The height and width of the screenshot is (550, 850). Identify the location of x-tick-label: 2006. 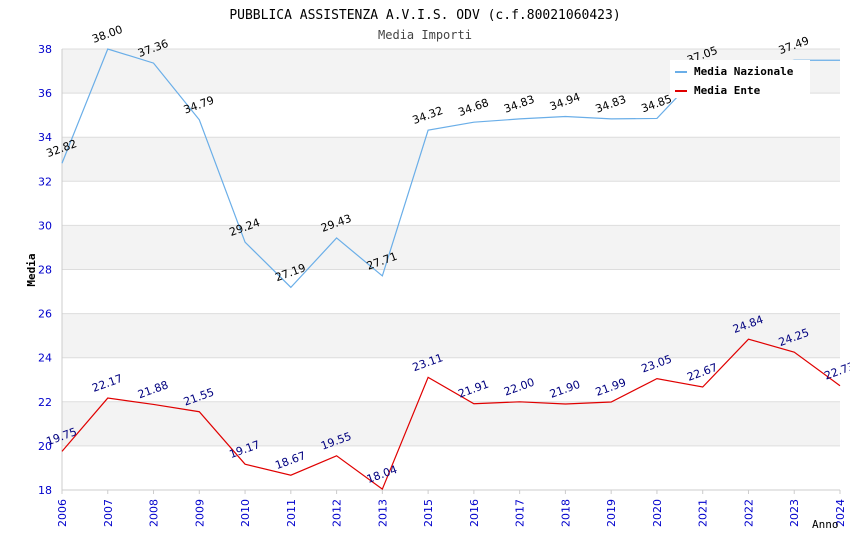
(62, 513).